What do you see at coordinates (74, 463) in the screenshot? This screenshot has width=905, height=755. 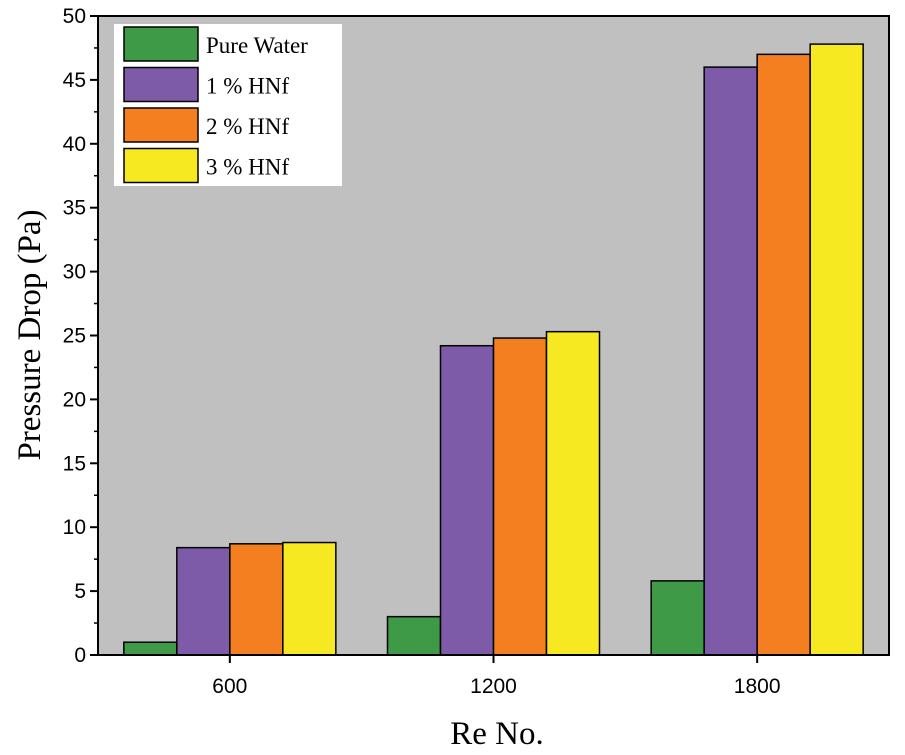 I see `y-tick-label: 15` at bounding box center [74, 463].